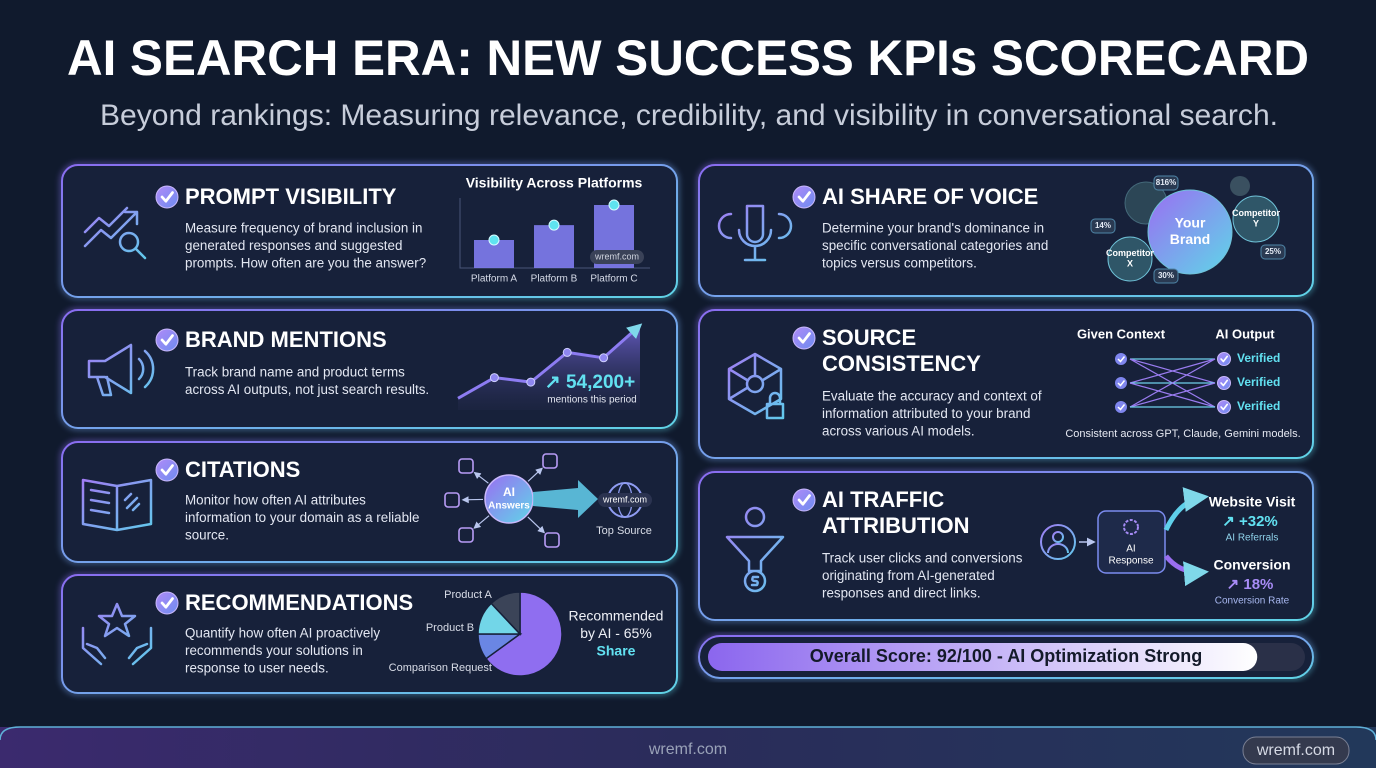 Image resolution: width=1376 pixels, height=768 pixels. Describe the element at coordinates (535, 474) in the screenshot. I see `connector` at that location.